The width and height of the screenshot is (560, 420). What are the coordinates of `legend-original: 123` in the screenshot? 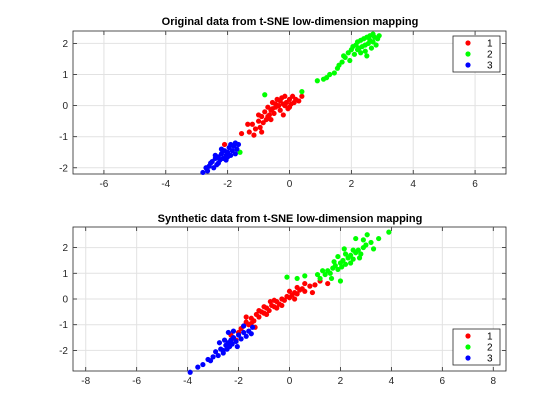 It's located at (476, 54).